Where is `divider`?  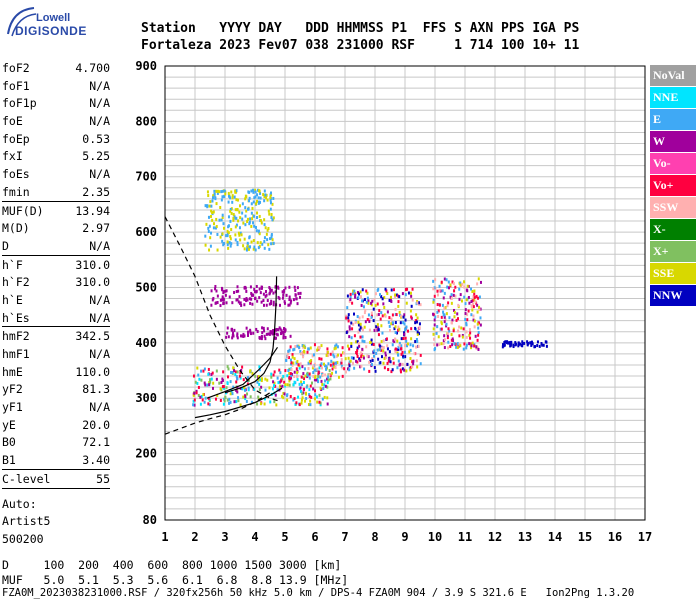 divider is located at coordinates (56, 255).